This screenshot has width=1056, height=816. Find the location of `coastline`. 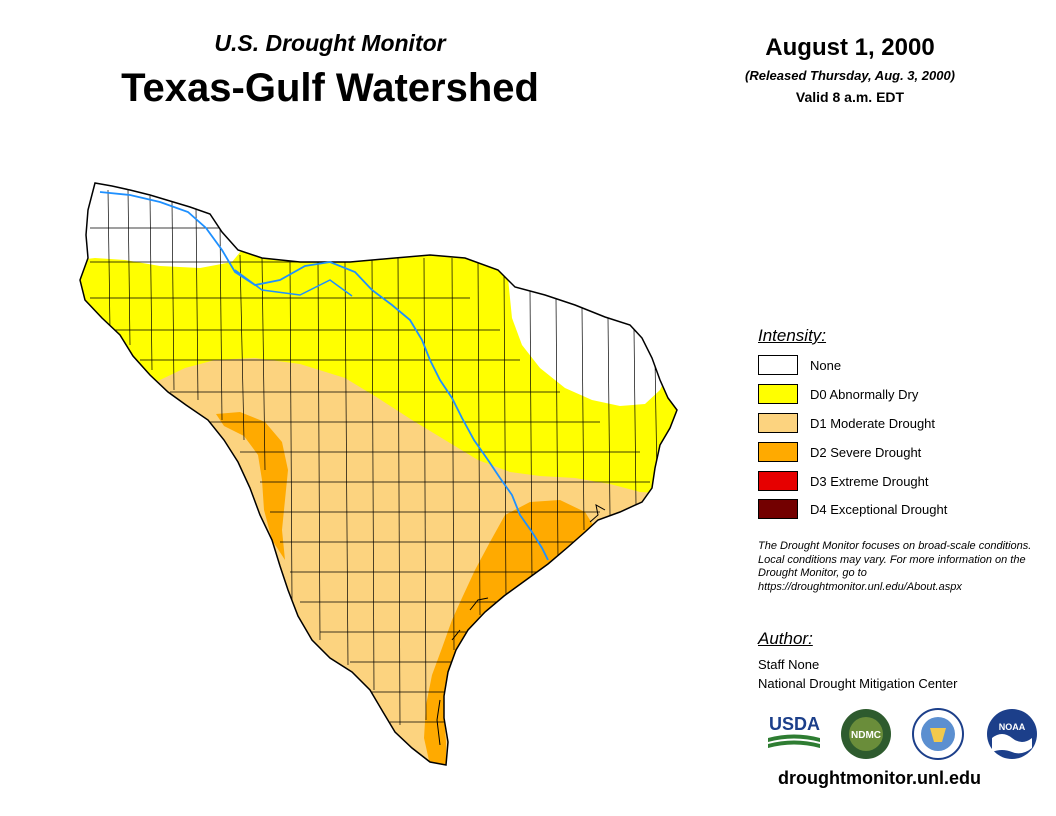

coastline is located at coordinates (521, 625).